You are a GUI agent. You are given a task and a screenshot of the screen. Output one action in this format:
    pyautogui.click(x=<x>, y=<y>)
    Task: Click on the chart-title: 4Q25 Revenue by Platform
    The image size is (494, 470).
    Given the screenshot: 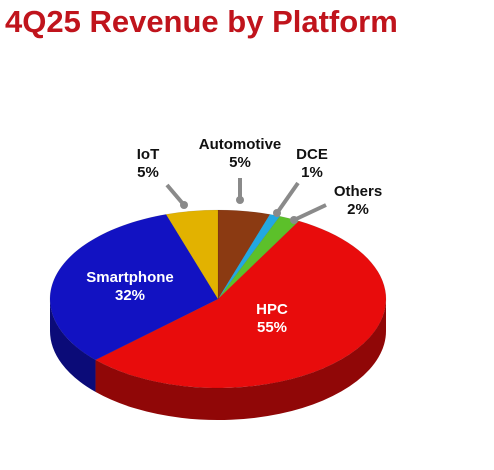 What is the action you would take?
    pyautogui.click(x=201, y=21)
    